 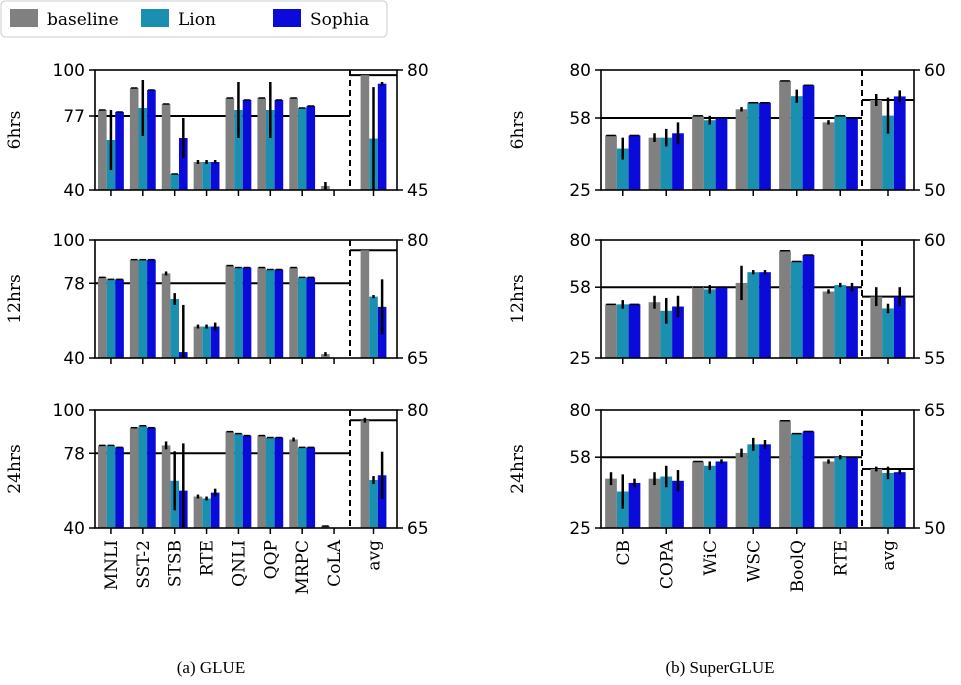 What do you see at coordinates (15, 468) in the screenshot?
I see `row-label: 24hrs` at bounding box center [15, 468].